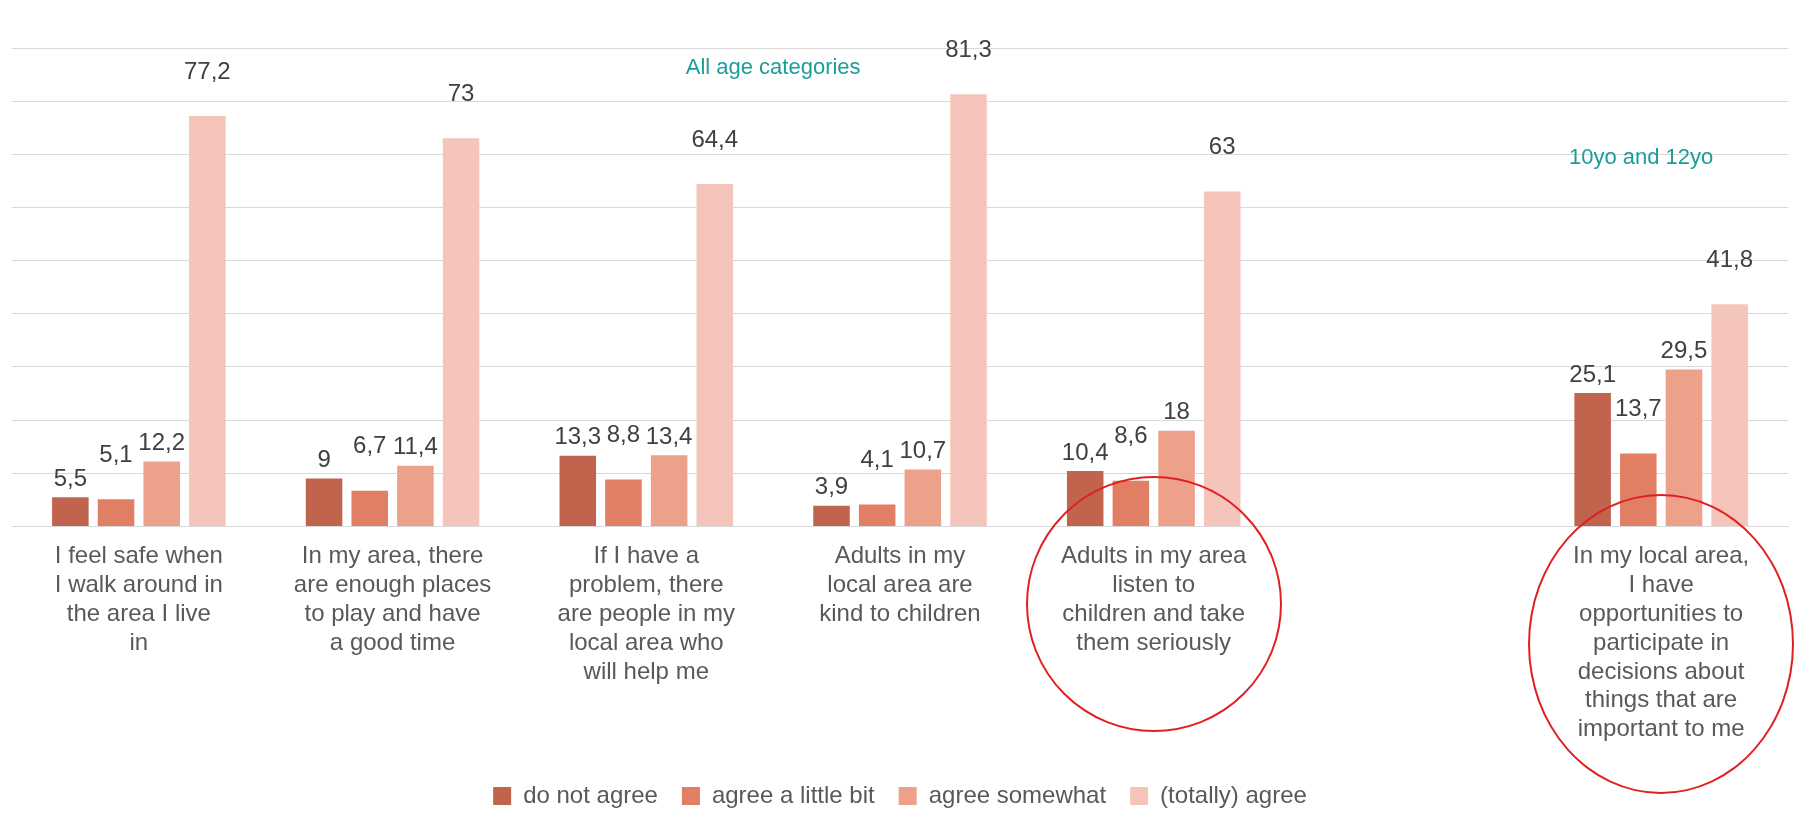 The image size is (1808, 829). Describe the element at coordinates (70, 477) in the screenshot. I see `data-label: 5,5` at that location.